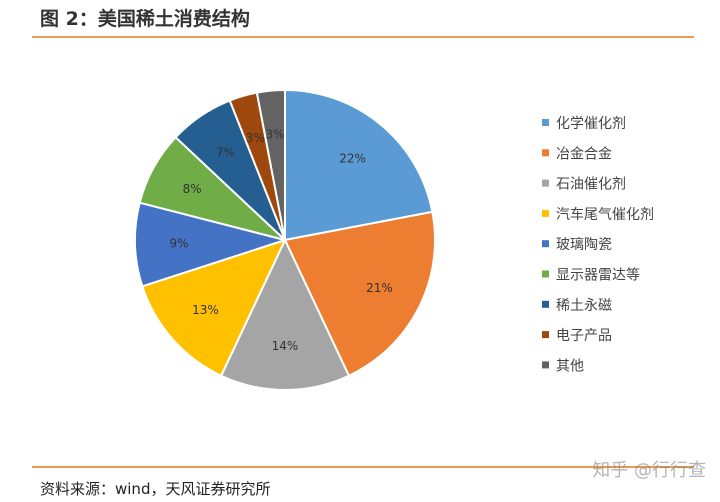 The image size is (720, 502). What do you see at coordinates (605, 214) in the screenshot?
I see `legend-label-4: 汽车尾气催化剂` at bounding box center [605, 214].